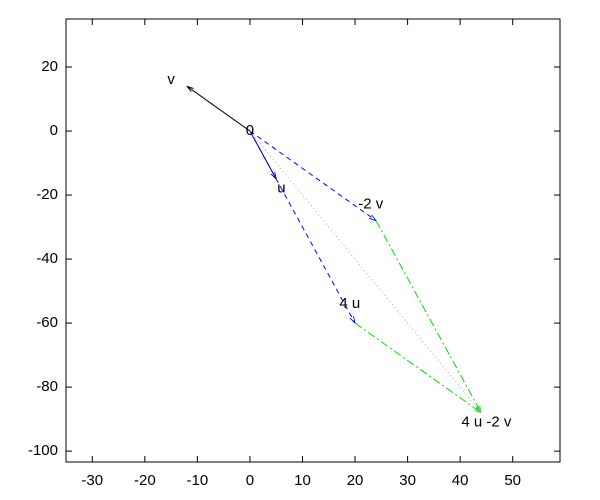  I want to click on x-tick-label: 50, so click(512, 480).